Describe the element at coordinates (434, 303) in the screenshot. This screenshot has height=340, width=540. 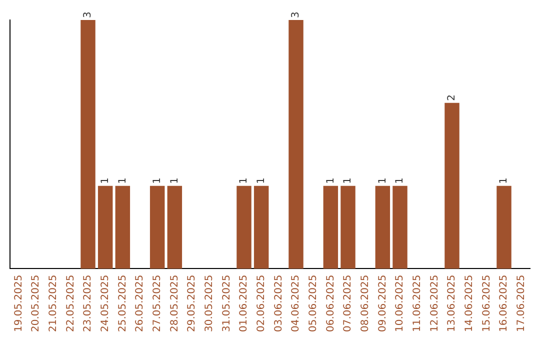
I see `x-tick-label: 12.06.2025` at that location.